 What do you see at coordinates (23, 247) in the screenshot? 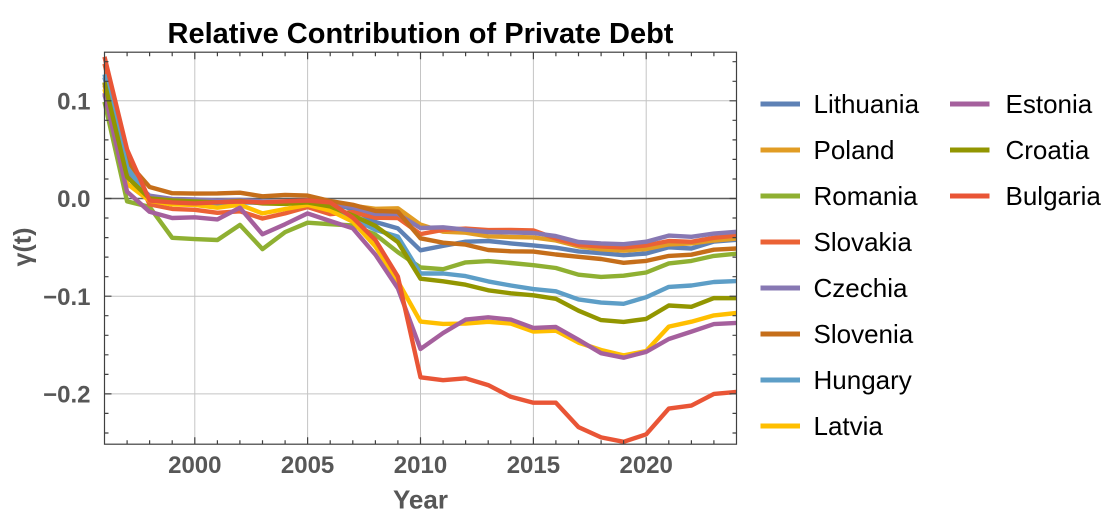
I see `svg-text: γ(t)` at bounding box center [23, 247].